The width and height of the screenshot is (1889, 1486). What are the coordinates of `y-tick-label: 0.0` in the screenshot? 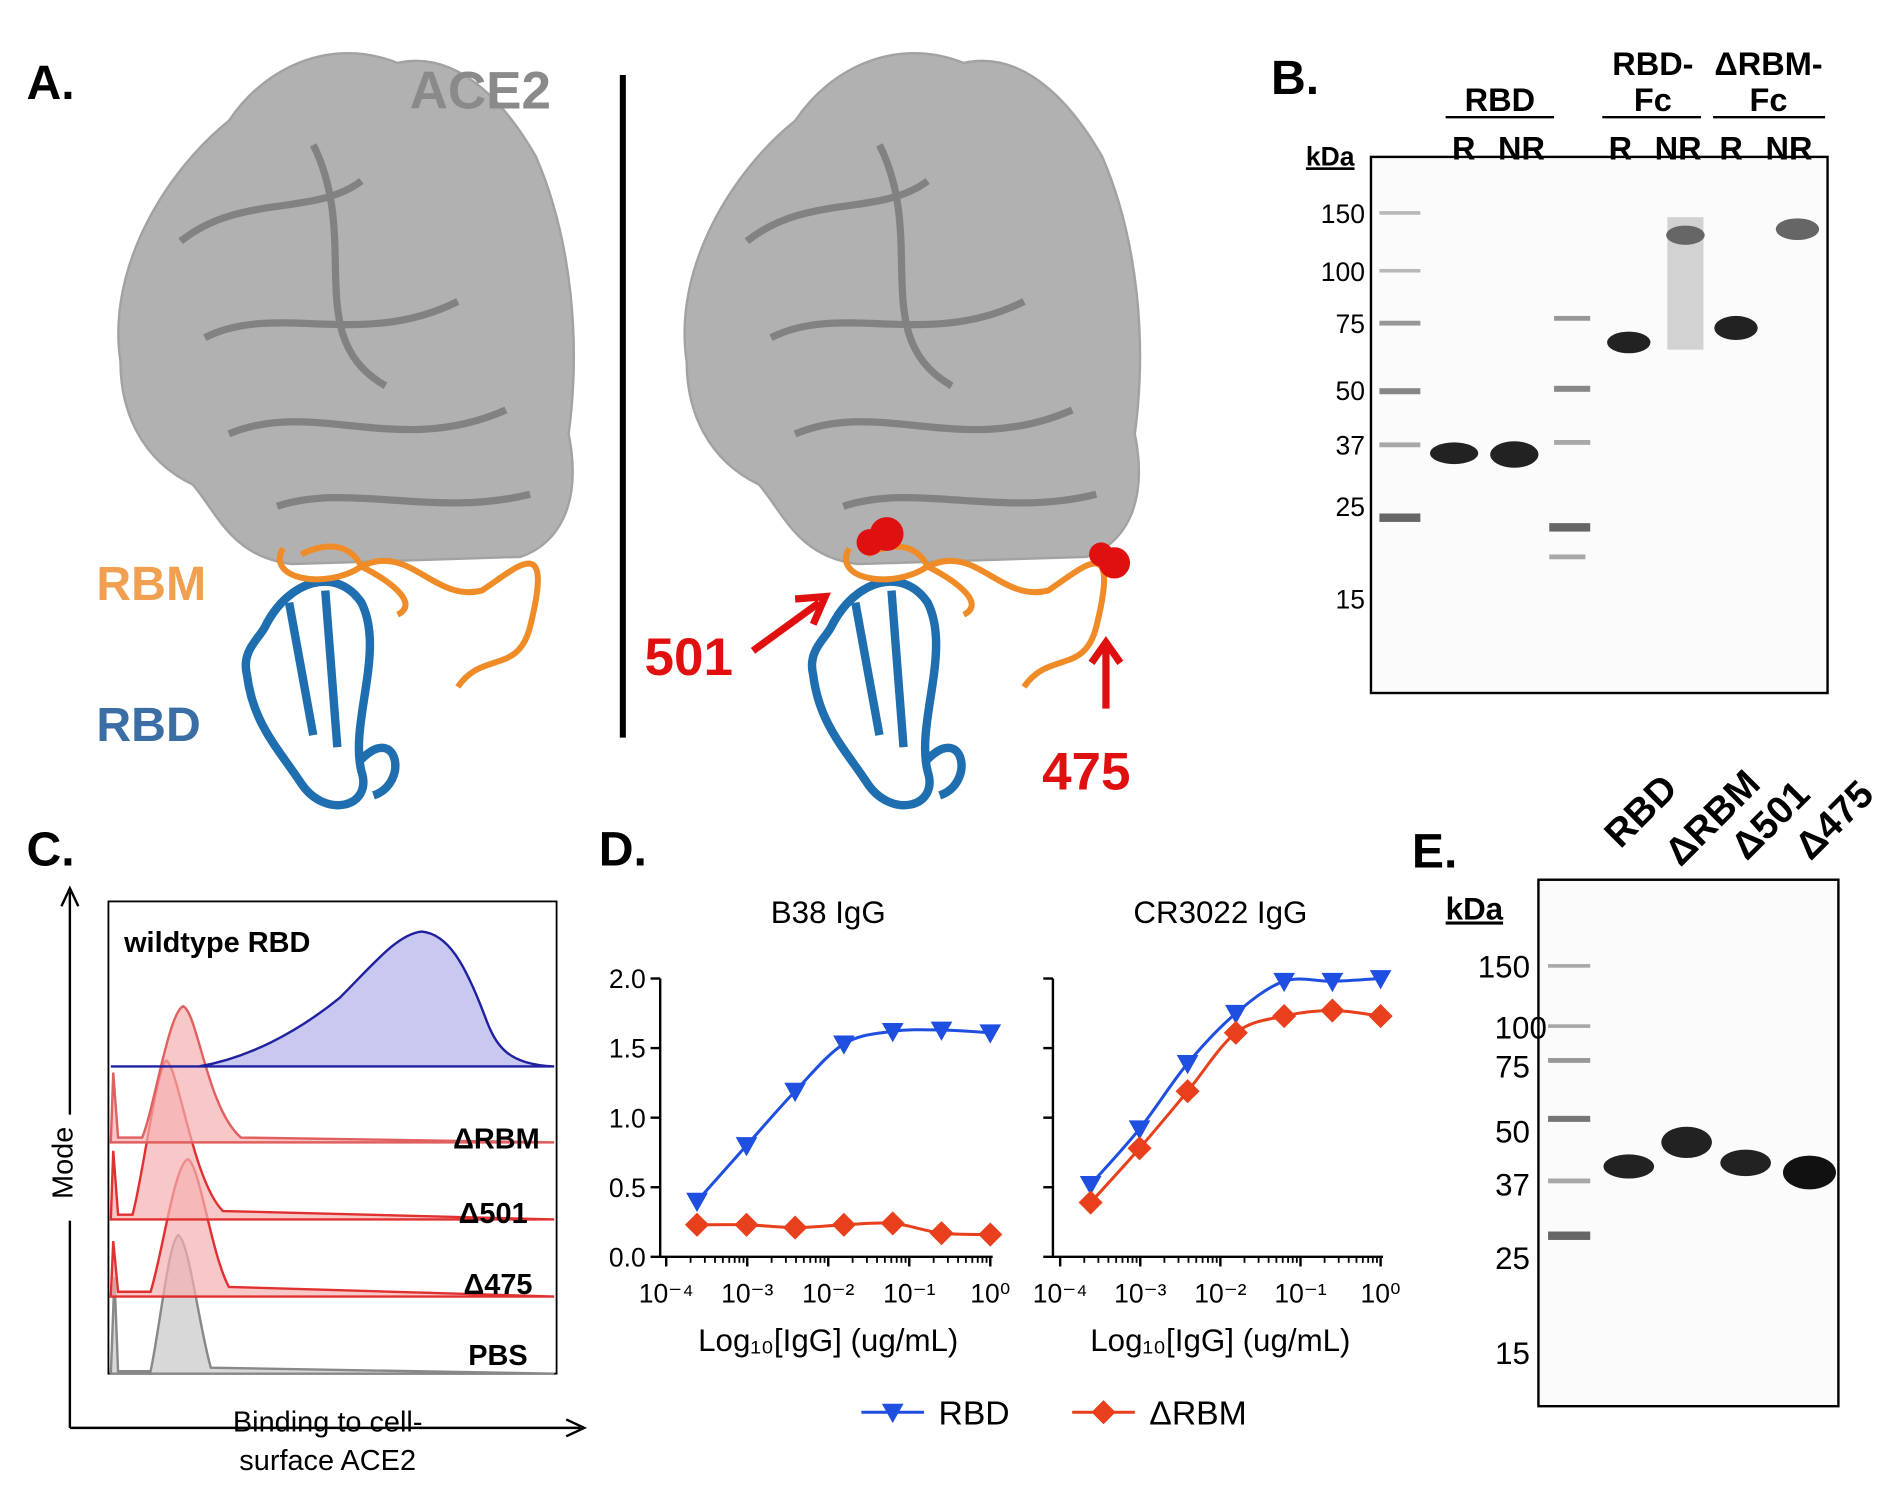 It's located at (627, 1257).